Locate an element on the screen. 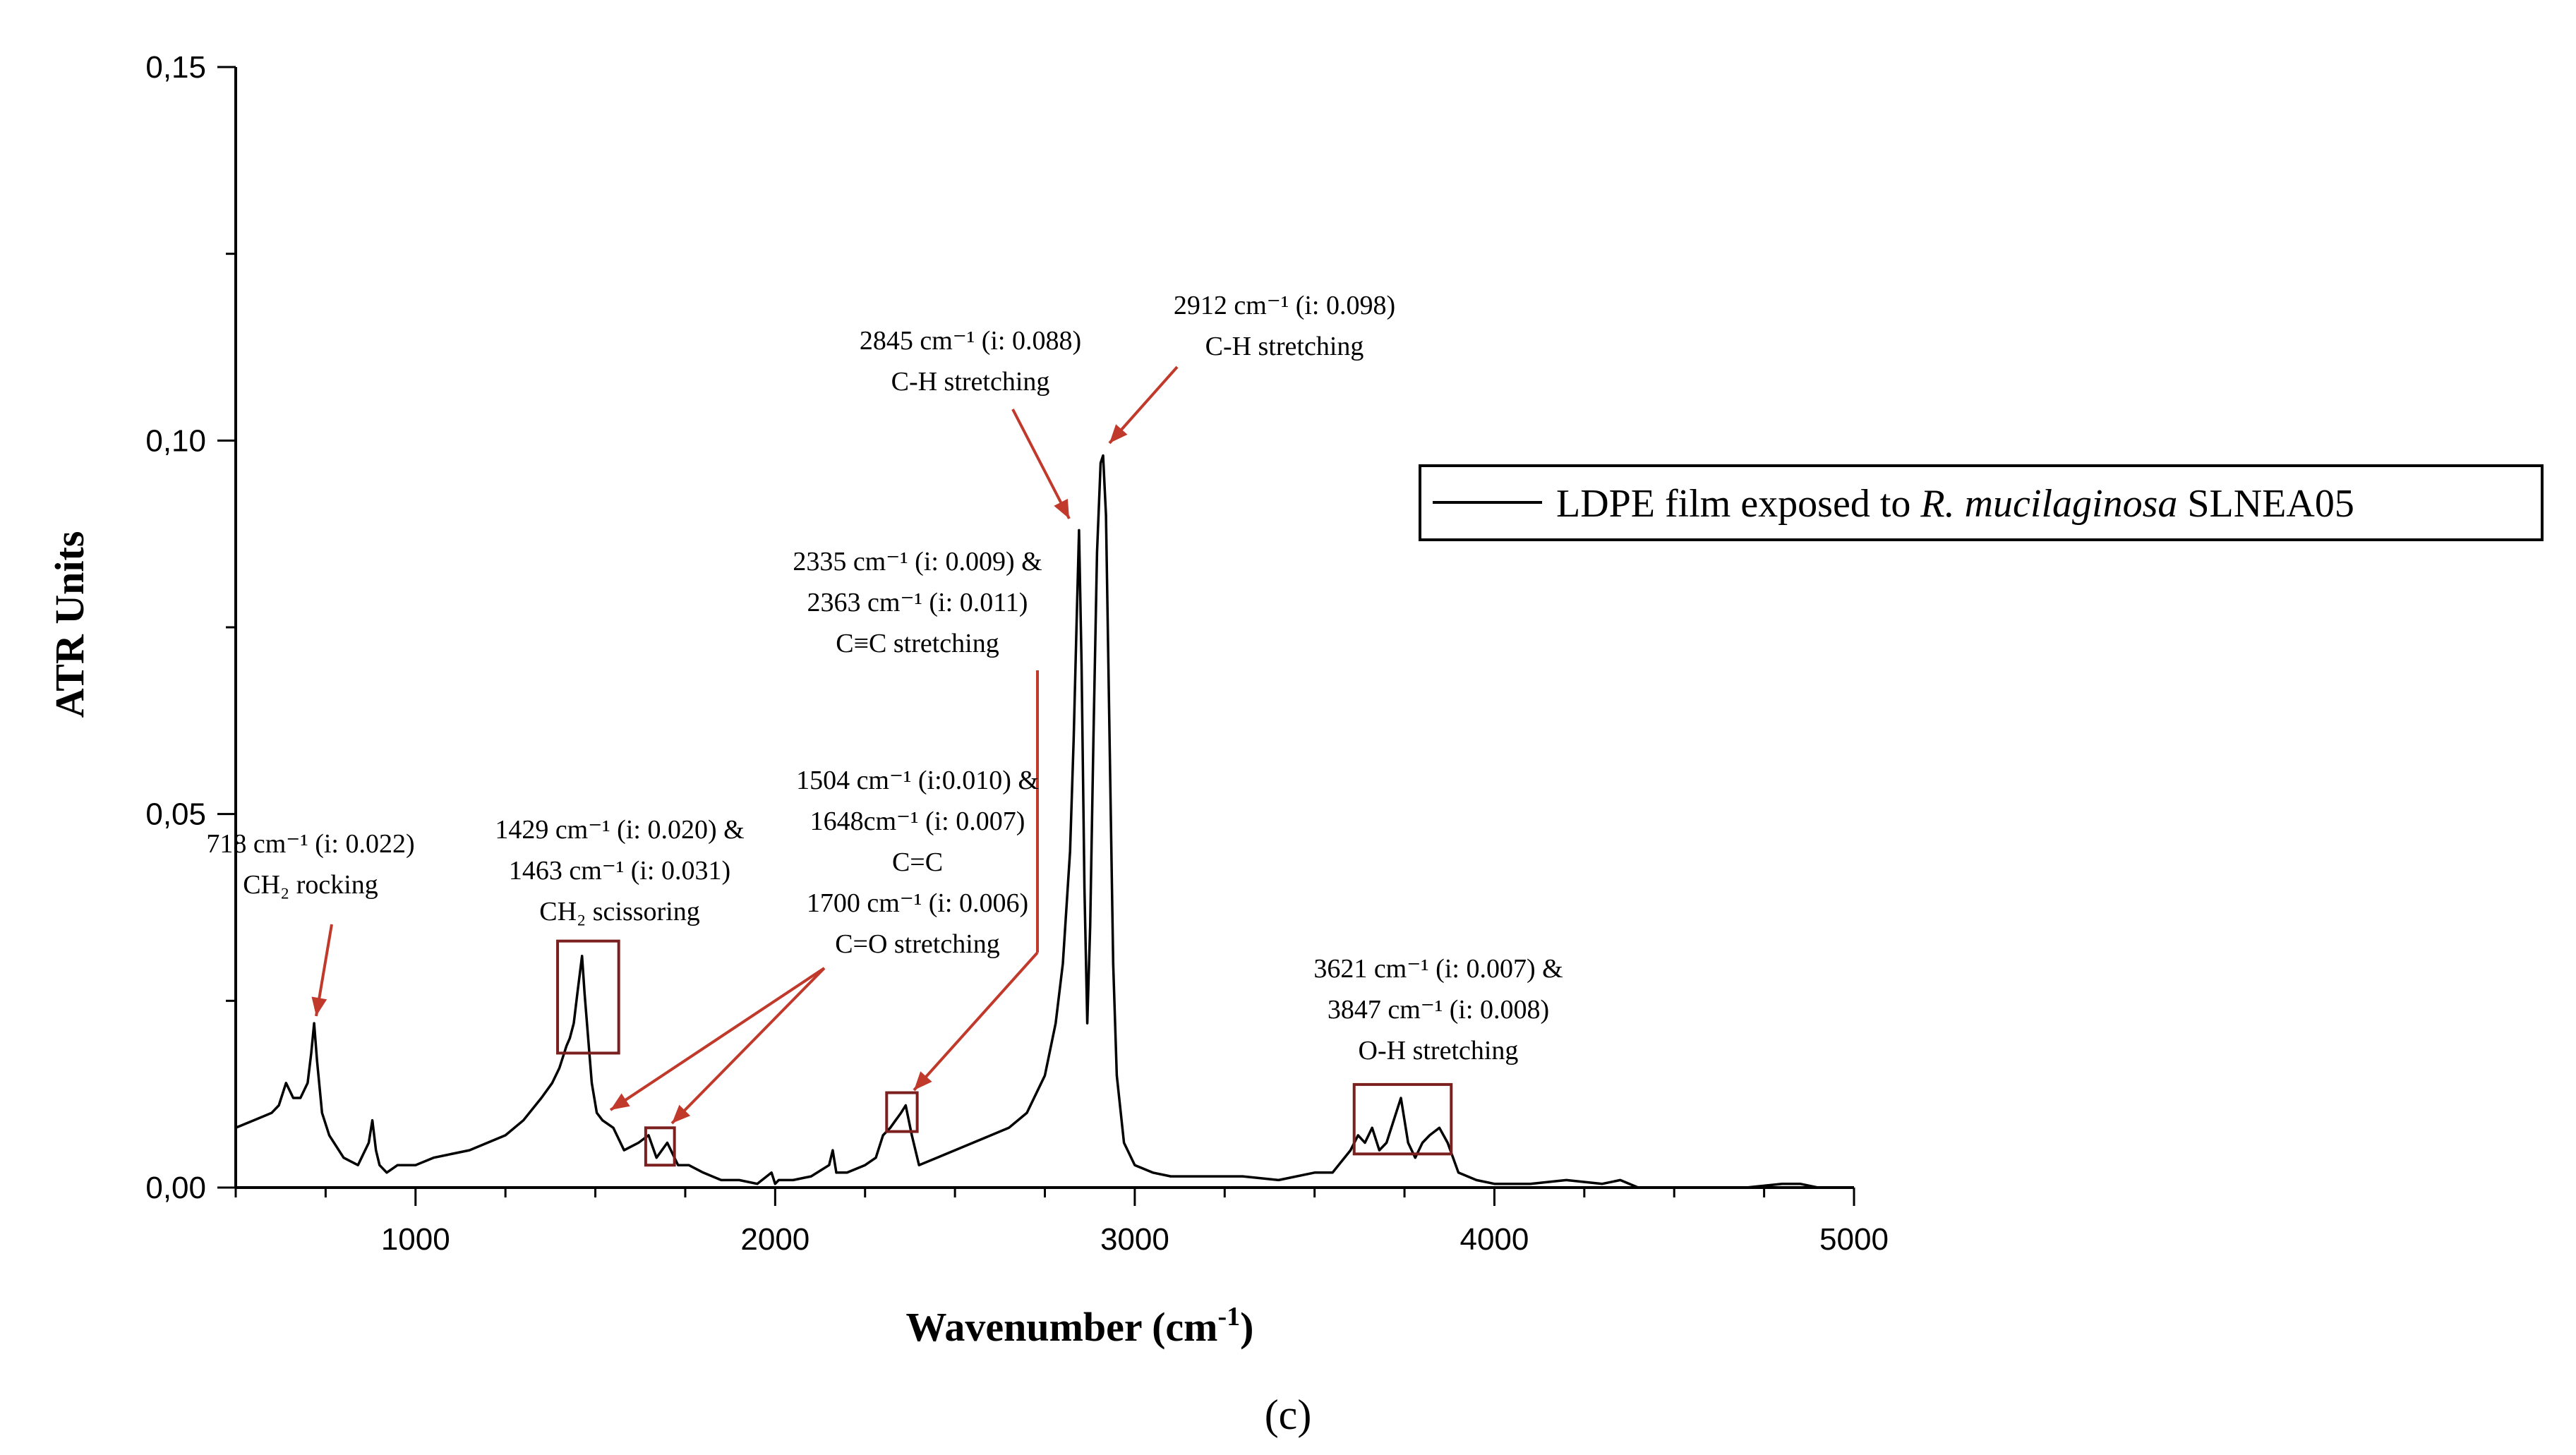  annotation-line: 2912 cm⁻¹ (i: 0.098) is located at coordinates (1284, 305).